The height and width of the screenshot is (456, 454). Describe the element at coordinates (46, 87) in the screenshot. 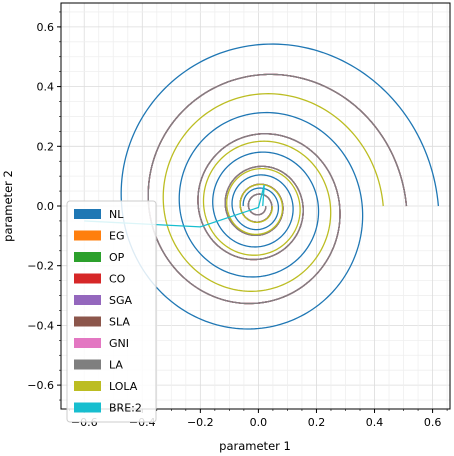

I see `y-tick-label: 0.4` at that location.